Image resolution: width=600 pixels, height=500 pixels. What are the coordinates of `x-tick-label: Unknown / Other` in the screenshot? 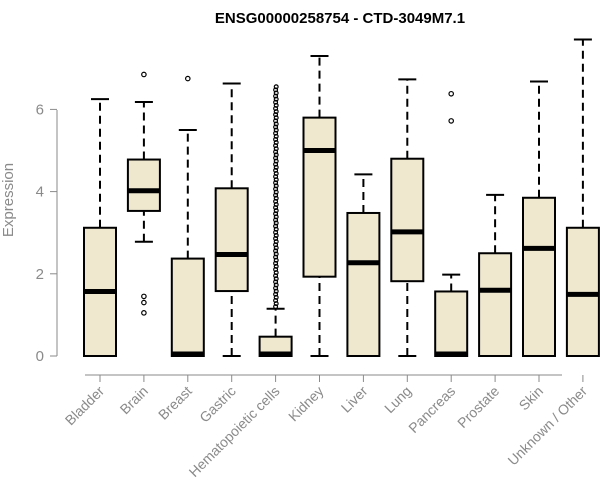 It's located at (547, 426).